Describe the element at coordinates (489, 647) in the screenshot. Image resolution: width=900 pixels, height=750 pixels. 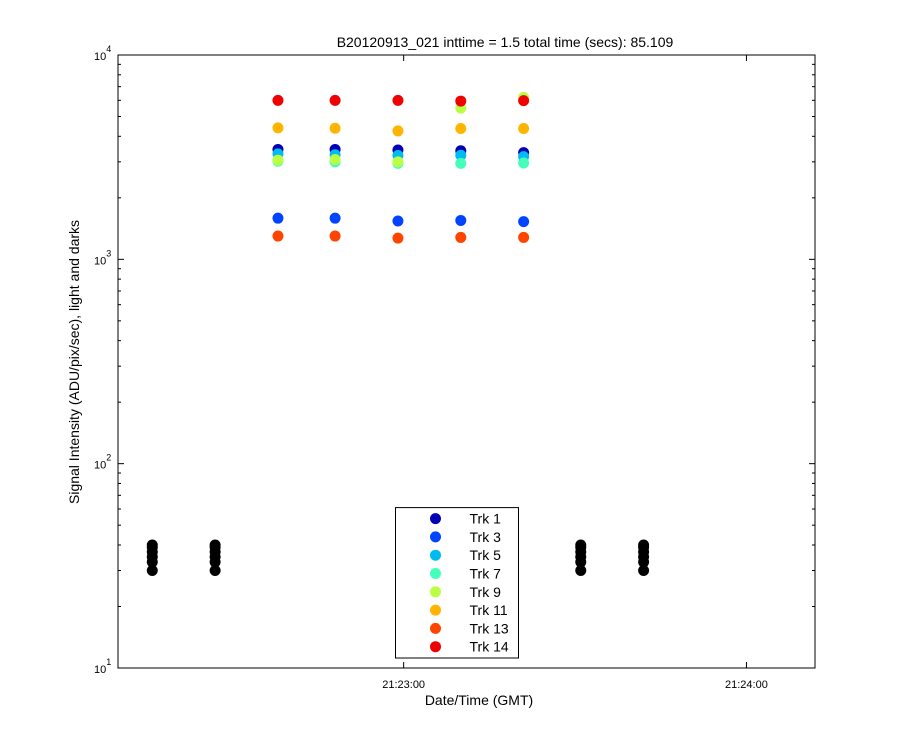
I see `legend-label: Trk 14` at that location.